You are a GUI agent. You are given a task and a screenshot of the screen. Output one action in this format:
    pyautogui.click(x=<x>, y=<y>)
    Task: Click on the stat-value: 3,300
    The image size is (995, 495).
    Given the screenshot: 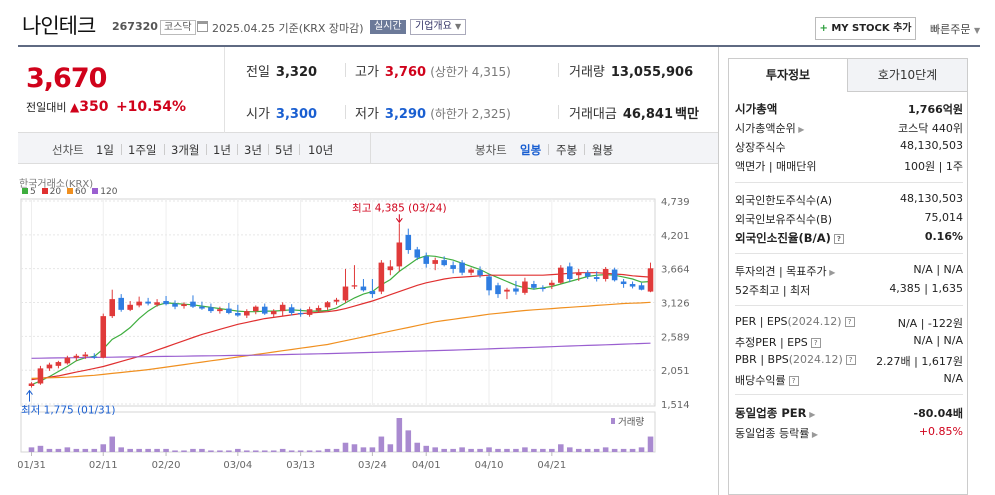 What is the action you would take?
    pyautogui.click(x=296, y=114)
    